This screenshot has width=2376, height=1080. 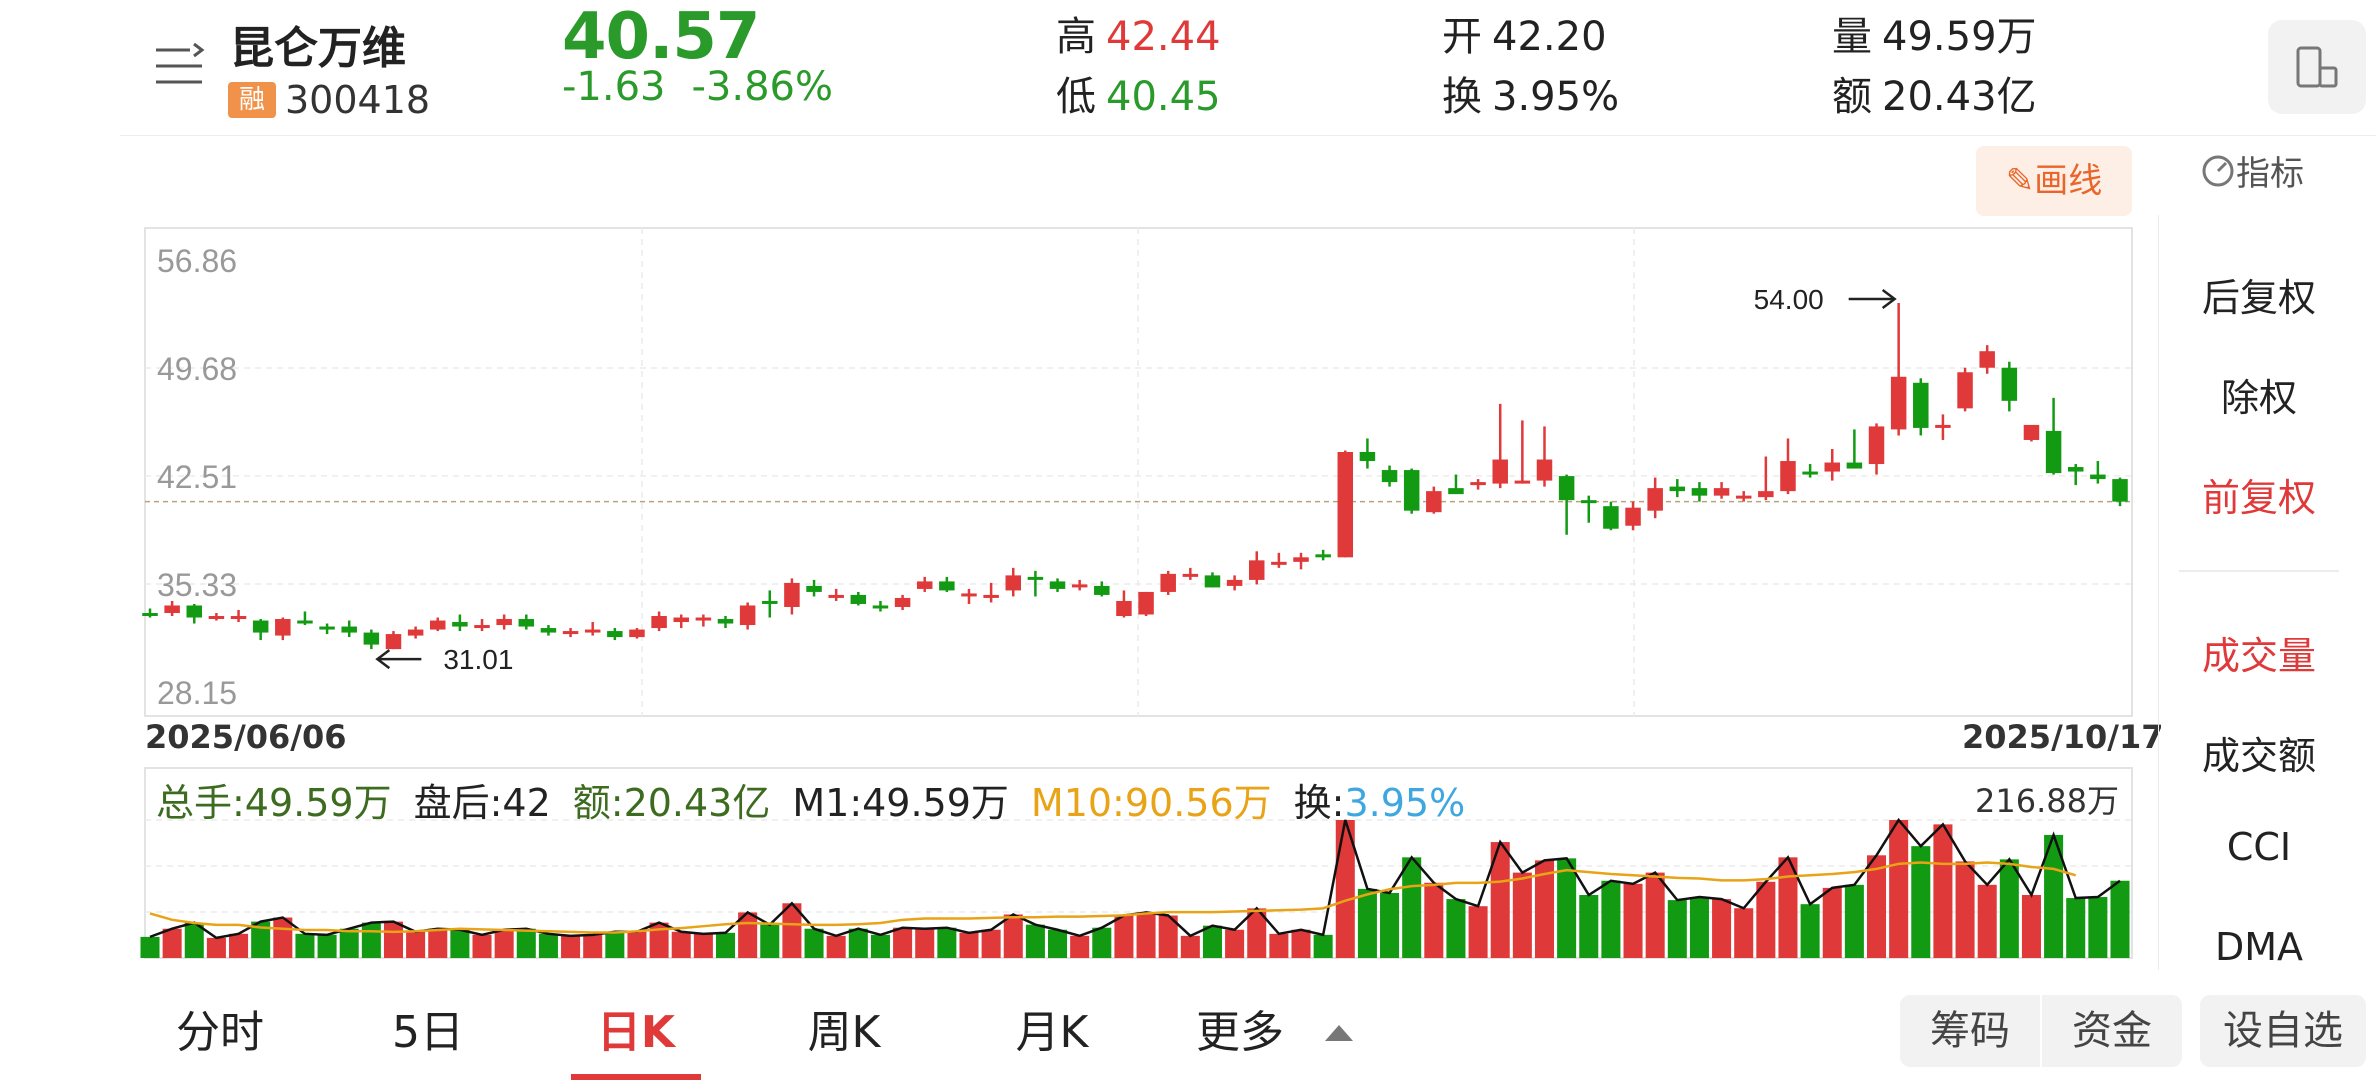 What do you see at coordinates (2259, 571) in the screenshot?
I see `panel-divider` at bounding box center [2259, 571].